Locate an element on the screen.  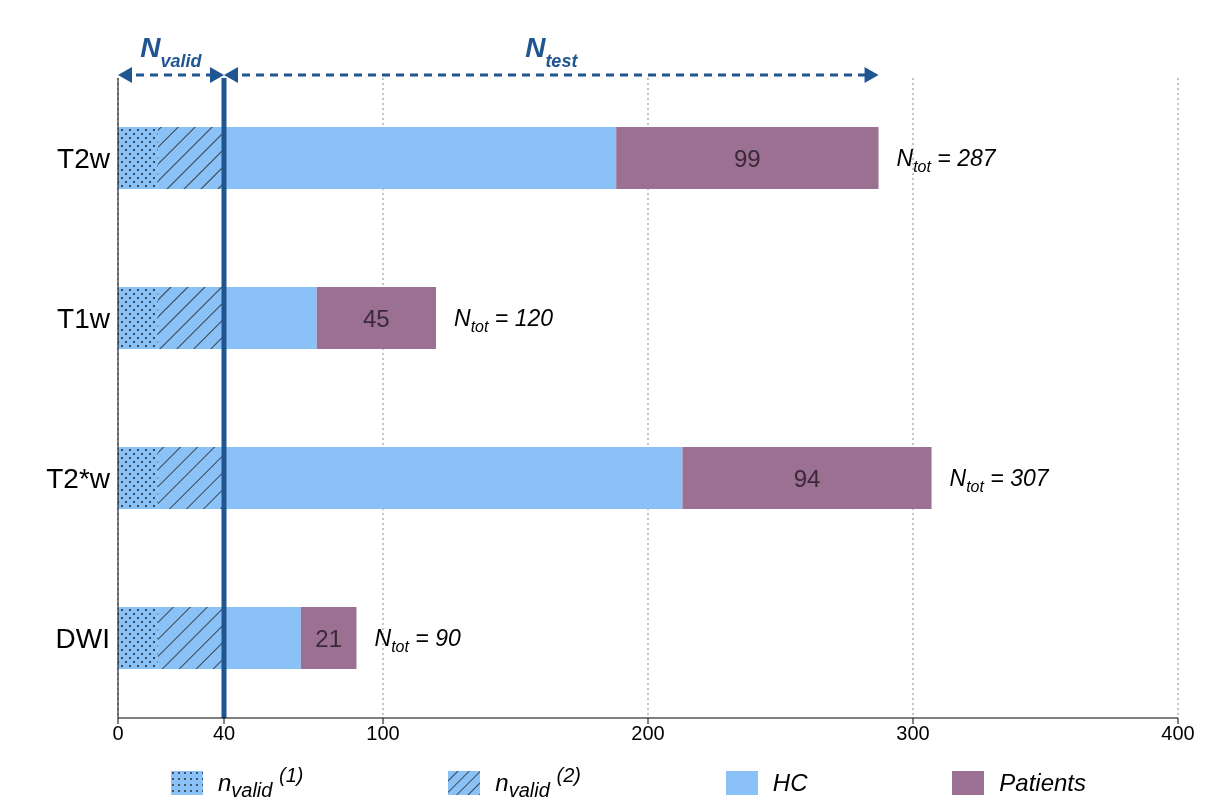
legend-label: HC is located at coordinates (790, 782).